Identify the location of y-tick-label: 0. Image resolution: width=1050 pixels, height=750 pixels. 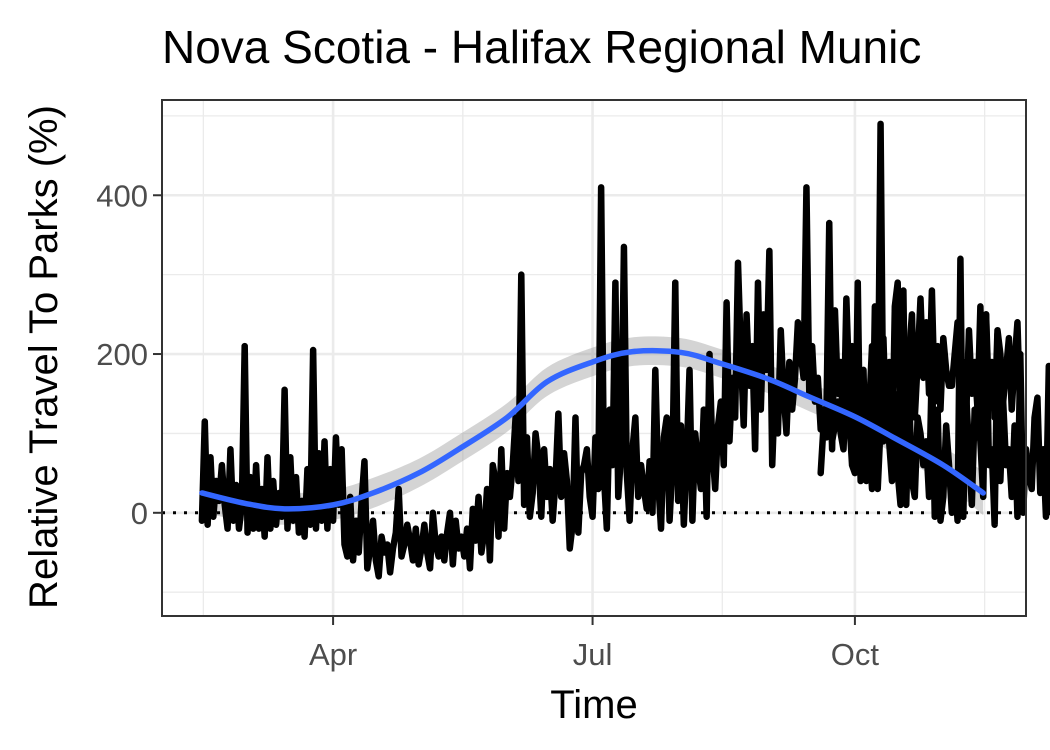
(139, 513).